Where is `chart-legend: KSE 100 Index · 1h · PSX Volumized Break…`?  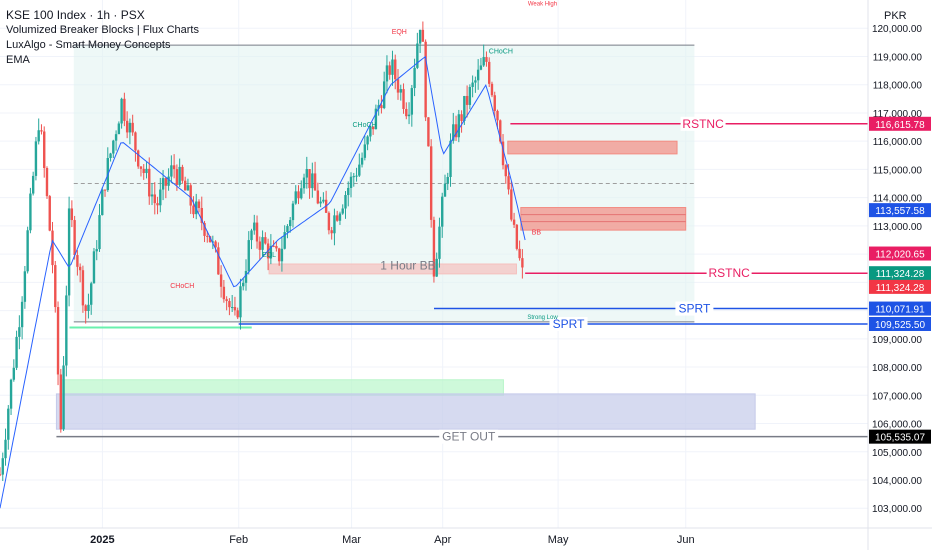 chart-legend: KSE 100 Index · 1h · PSX Volumized Break… is located at coordinates (102, 38).